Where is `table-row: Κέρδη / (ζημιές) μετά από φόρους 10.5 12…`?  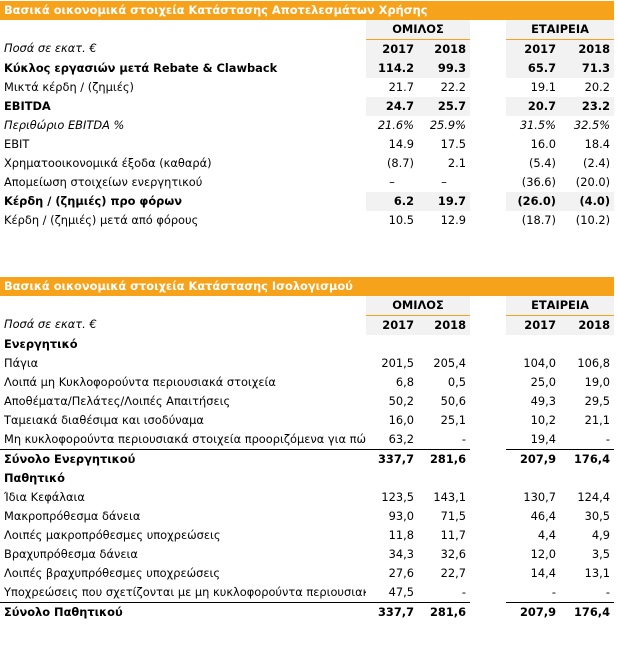 table-row: Κέρδη / (ζημιές) μετά από φόρους 10.5 12… is located at coordinates (307, 220).